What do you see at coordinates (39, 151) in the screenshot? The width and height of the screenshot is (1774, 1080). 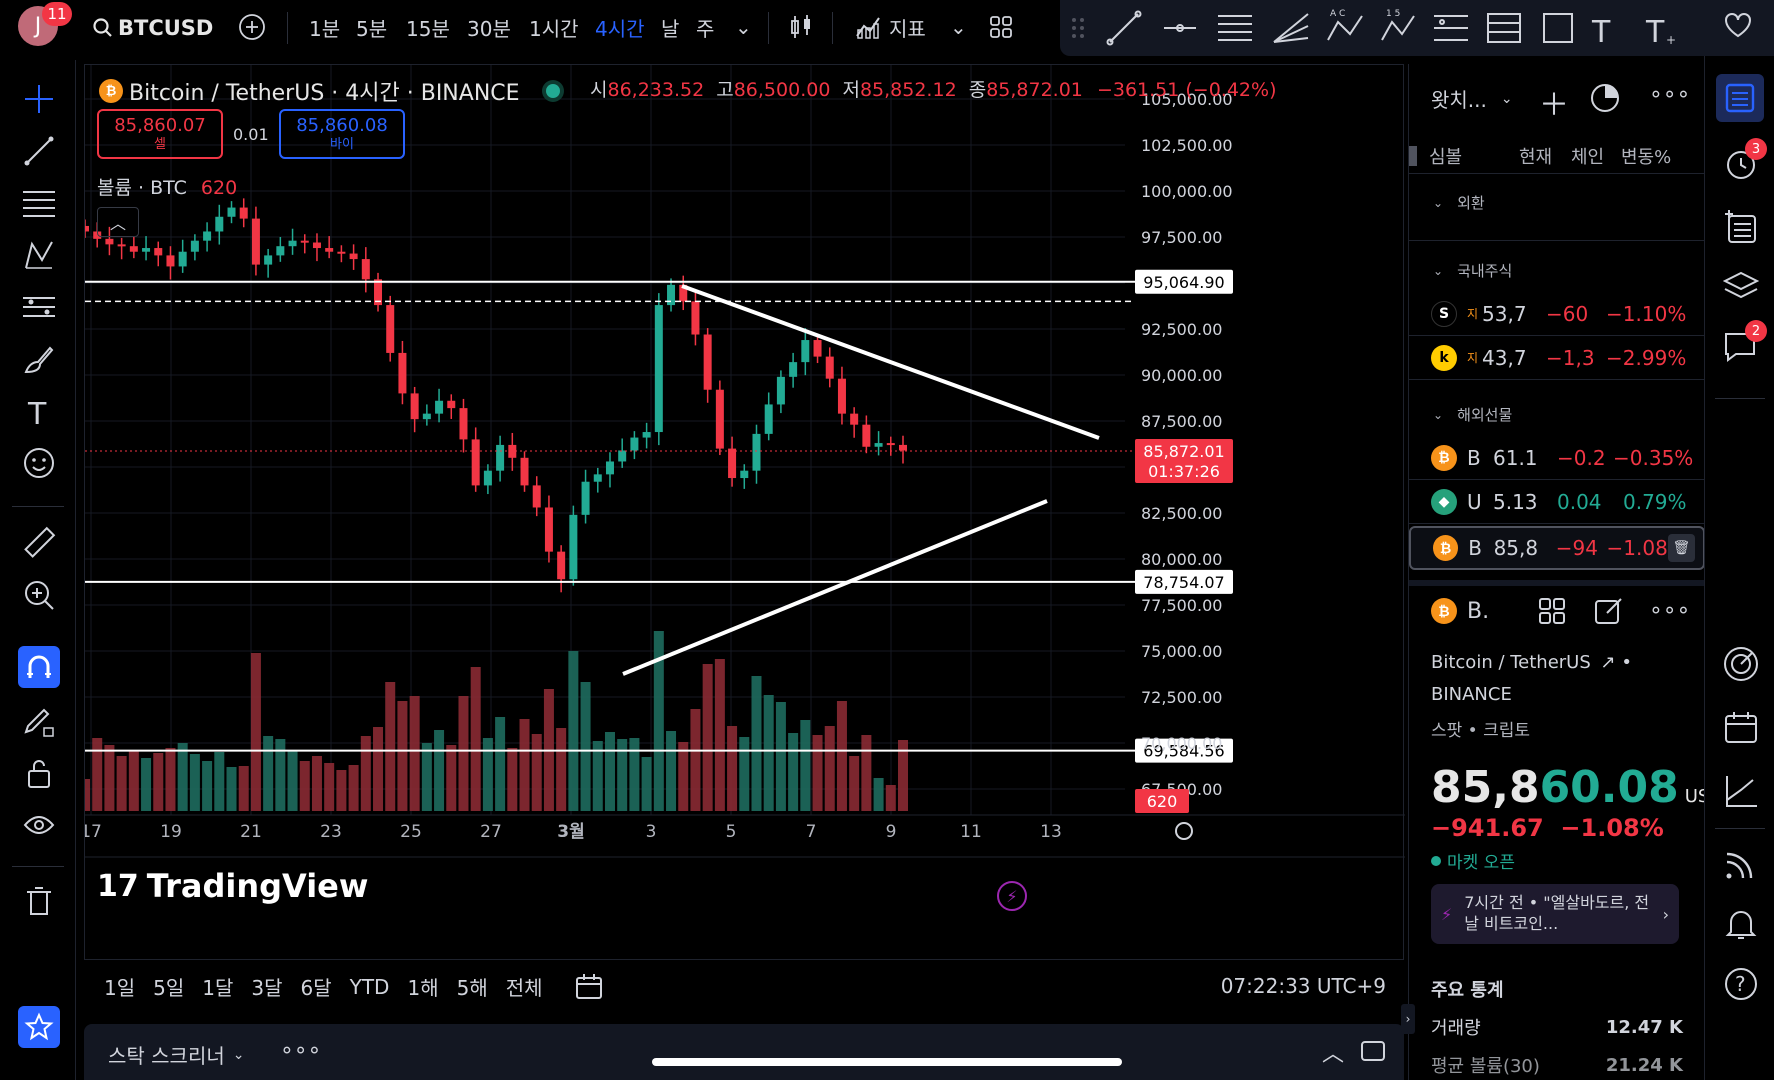 I see `line-tool` at bounding box center [39, 151].